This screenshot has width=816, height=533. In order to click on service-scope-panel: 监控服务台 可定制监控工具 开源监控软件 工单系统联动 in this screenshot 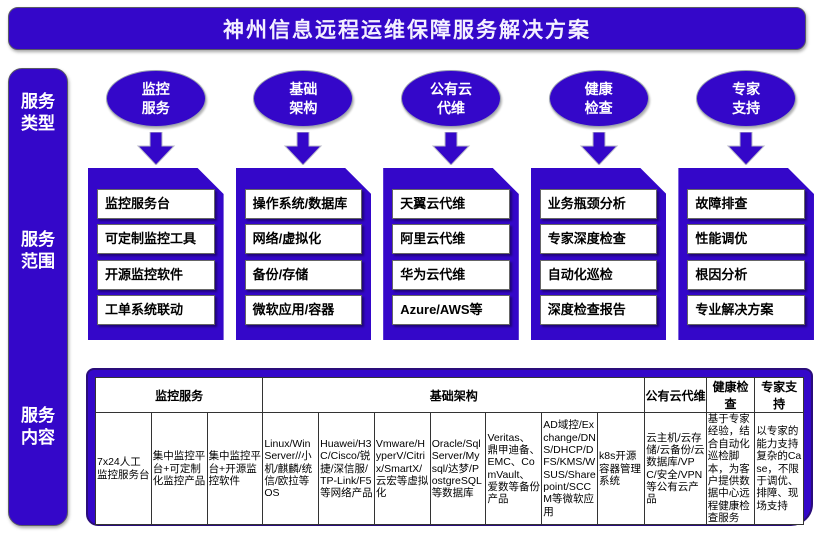, I will do `click(156, 254)`.